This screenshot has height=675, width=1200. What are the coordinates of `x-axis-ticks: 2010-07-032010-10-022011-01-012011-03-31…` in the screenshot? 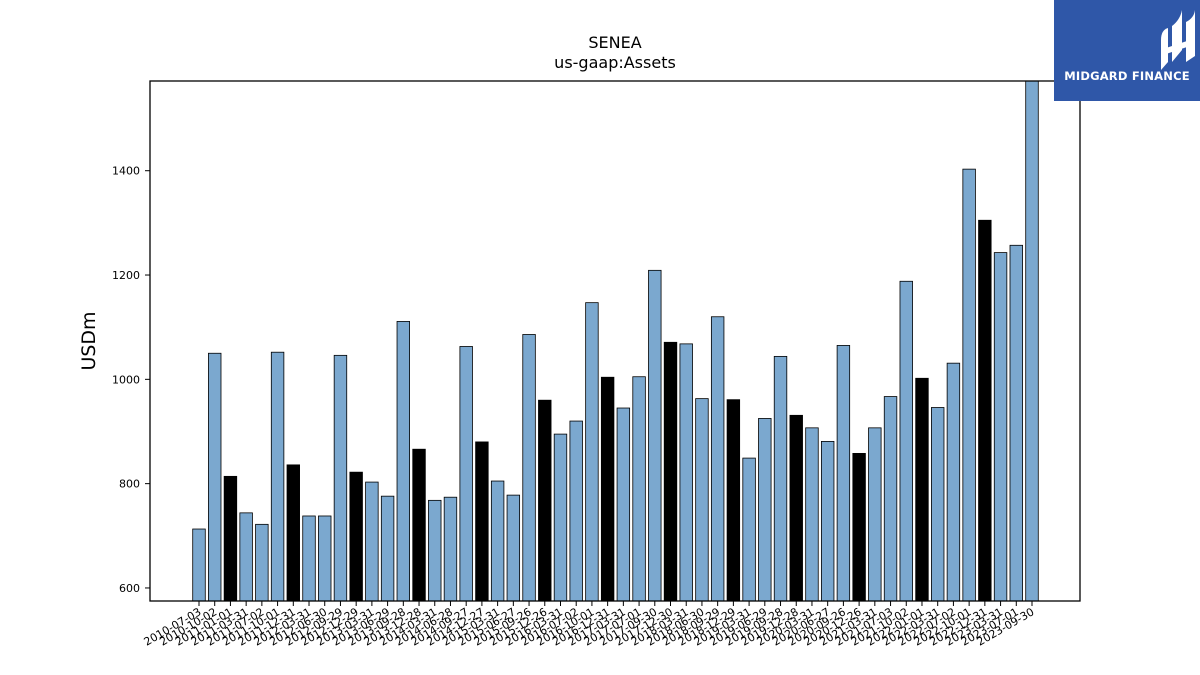 It's located at (589, 625).